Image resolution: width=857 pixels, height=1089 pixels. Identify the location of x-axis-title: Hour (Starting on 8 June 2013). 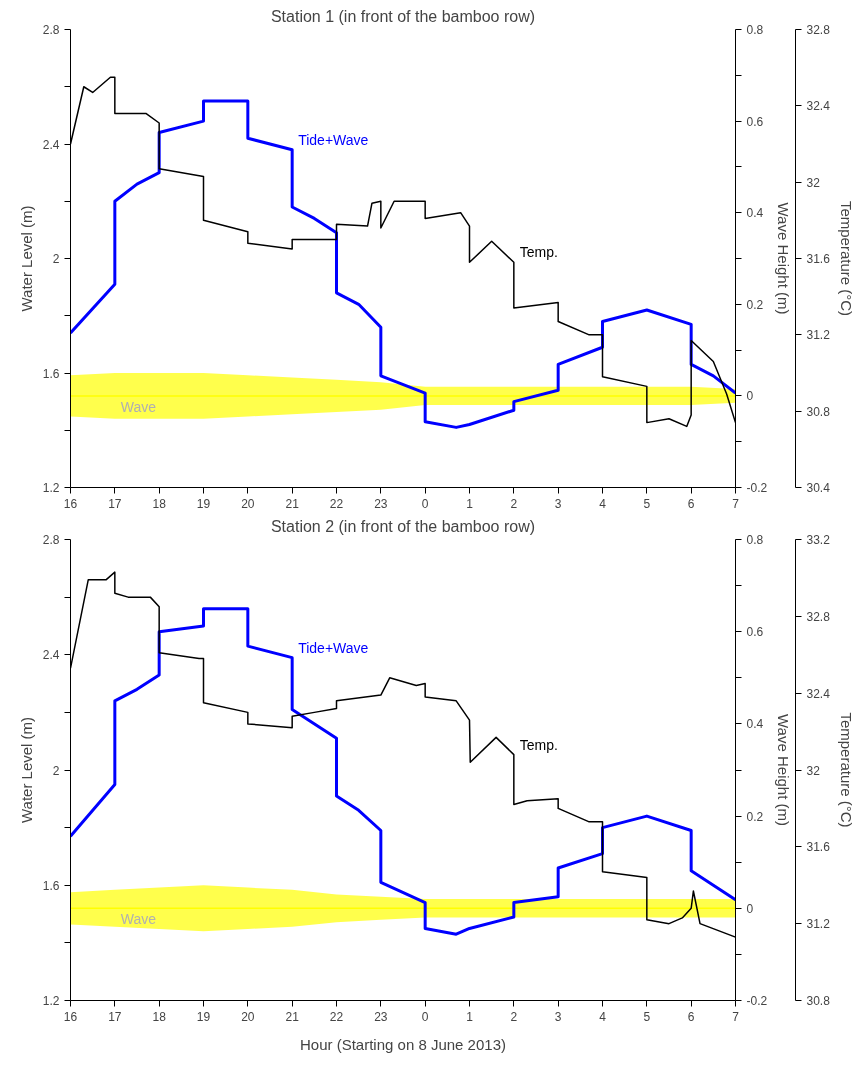
(403, 1044).